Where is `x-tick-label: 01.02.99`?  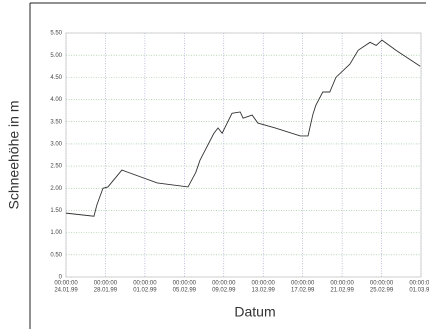 x-tick-label: 01.02.99 is located at coordinates (145, 291).